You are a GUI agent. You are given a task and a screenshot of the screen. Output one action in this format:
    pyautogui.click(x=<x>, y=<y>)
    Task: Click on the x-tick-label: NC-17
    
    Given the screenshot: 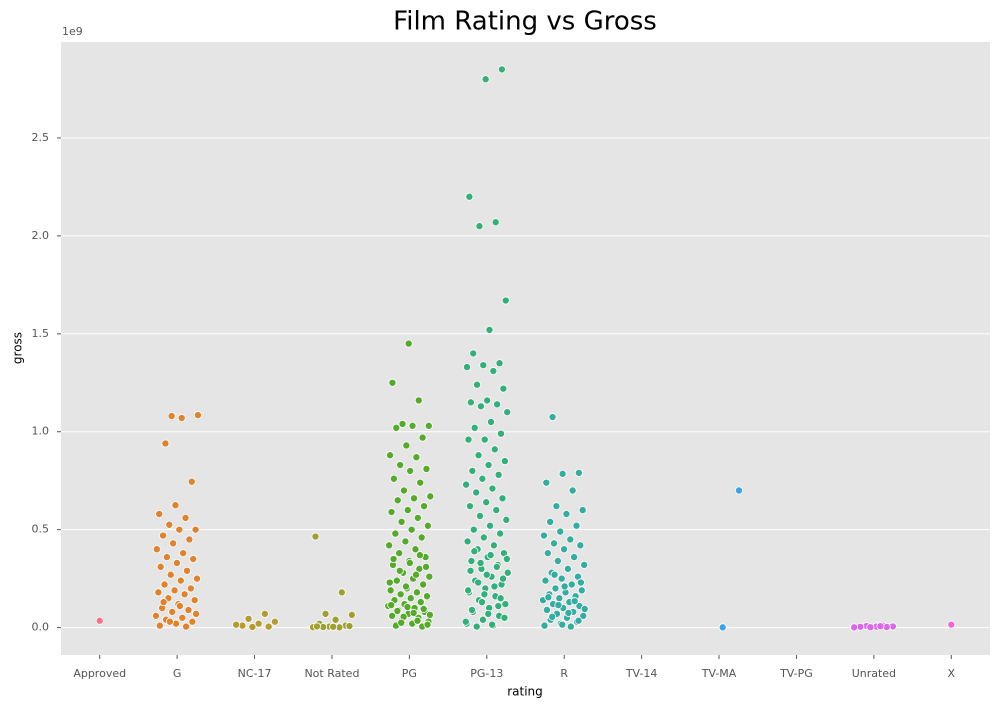 What is the action you would take?
    pyautogui.click(x=255, y=673)
    